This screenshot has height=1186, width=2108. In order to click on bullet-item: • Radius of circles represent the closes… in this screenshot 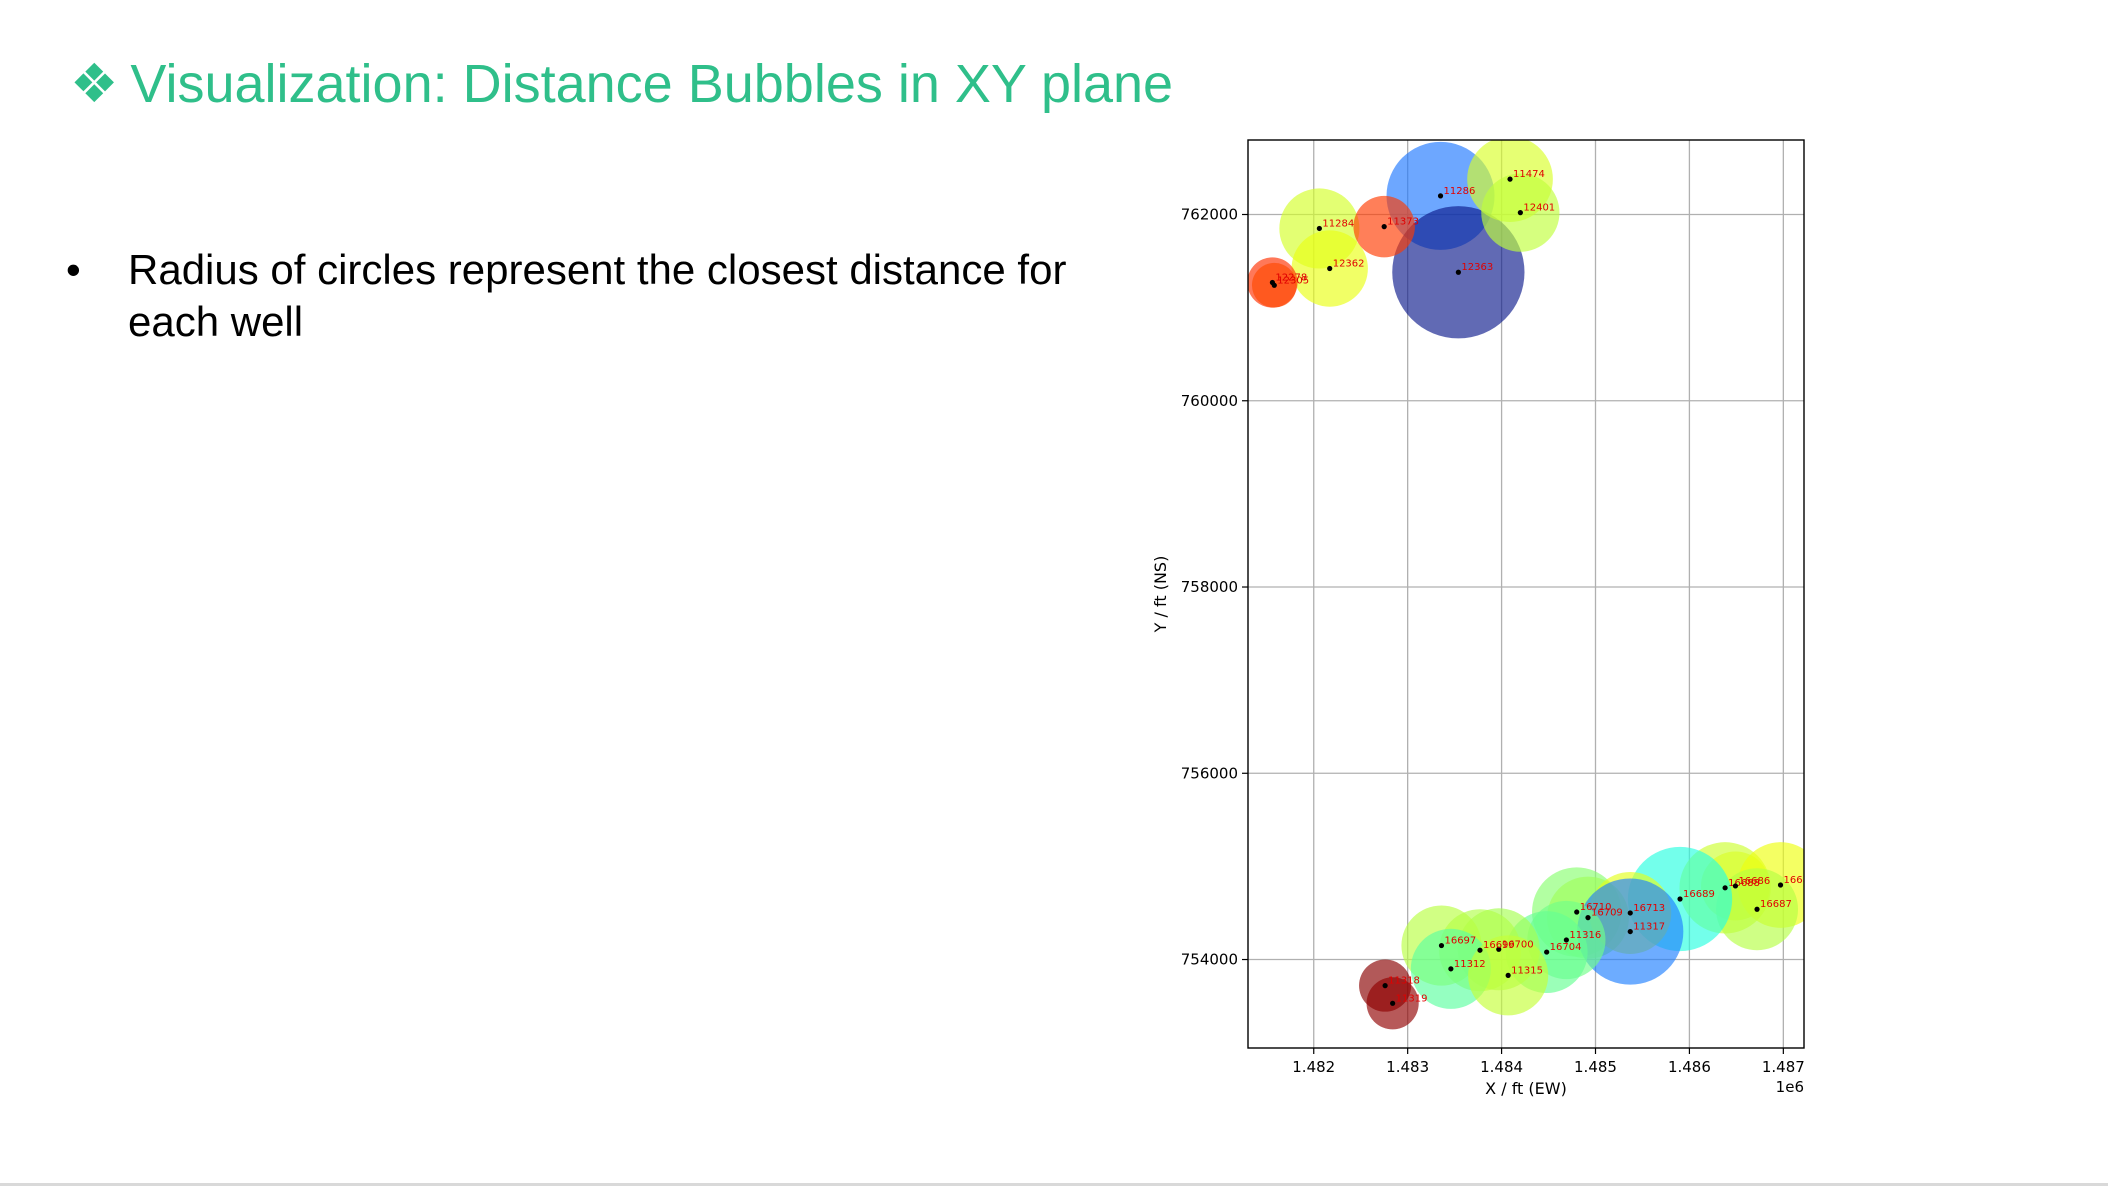, I will do `click(596, 296)`.